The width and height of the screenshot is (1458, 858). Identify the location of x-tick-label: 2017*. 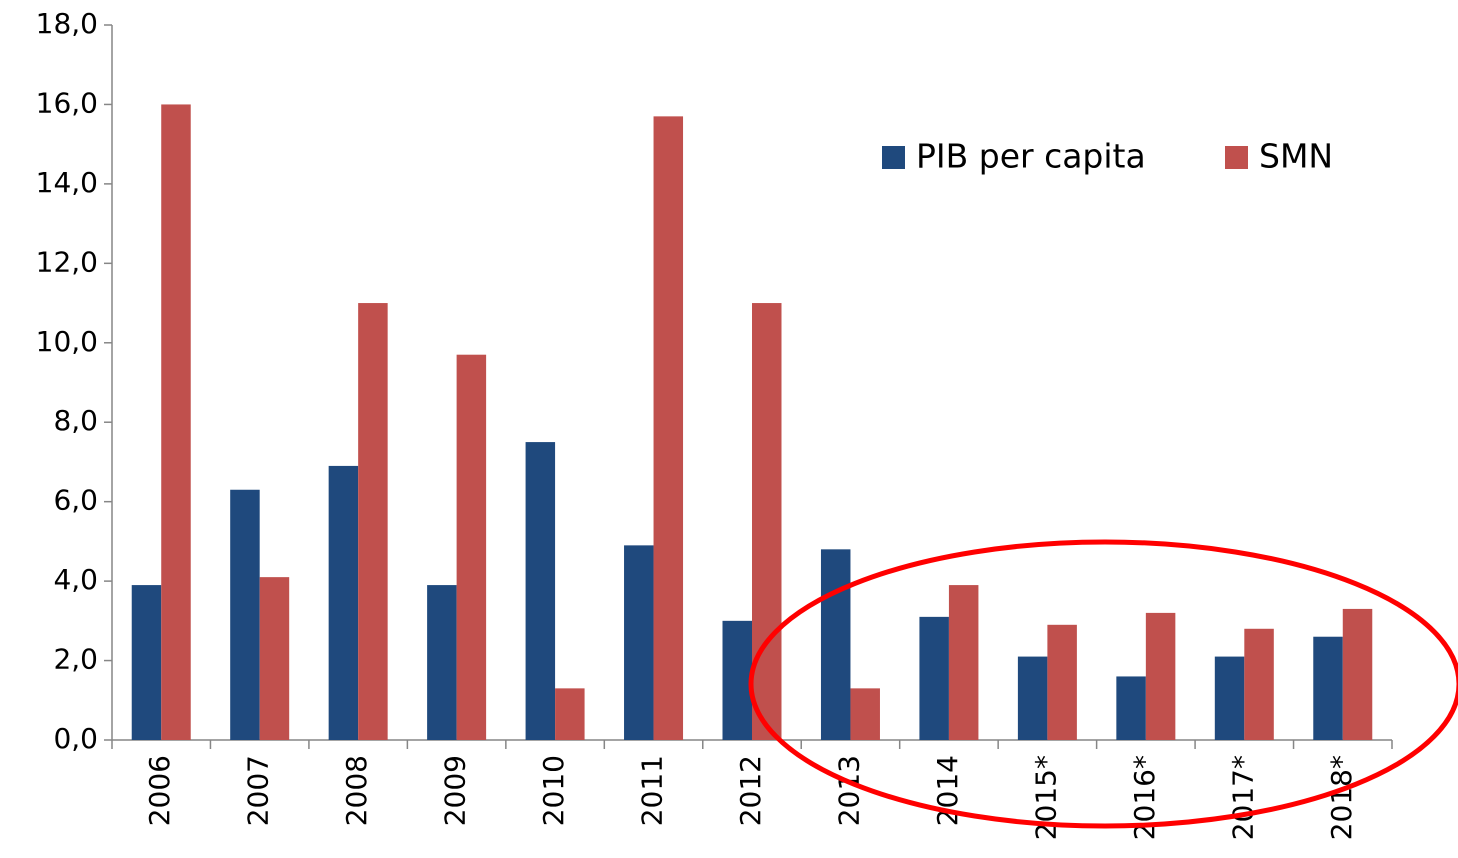
(1242, 797).